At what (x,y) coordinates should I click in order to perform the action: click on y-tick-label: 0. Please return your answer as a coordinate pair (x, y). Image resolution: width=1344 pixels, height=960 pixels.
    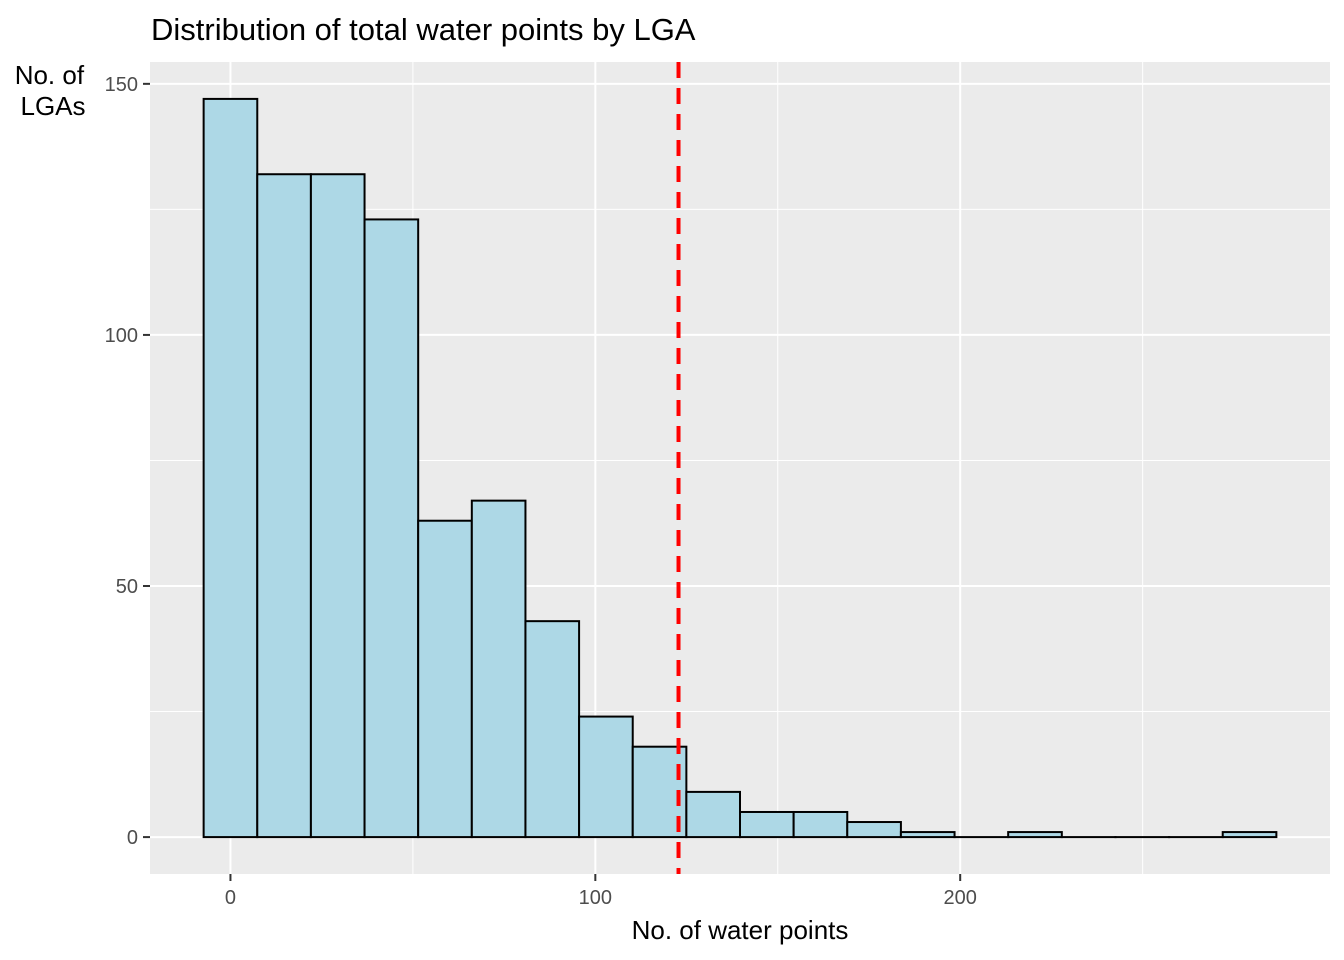
    Looking at the image, I should click on (132, 838).